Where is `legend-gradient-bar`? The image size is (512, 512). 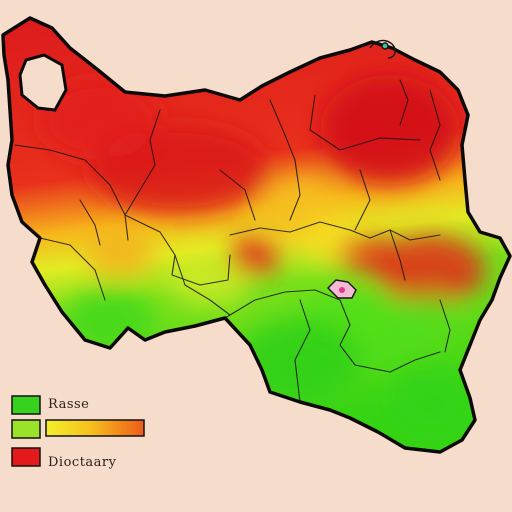
legend-gradient-bar is located at coordinates (95, 428).